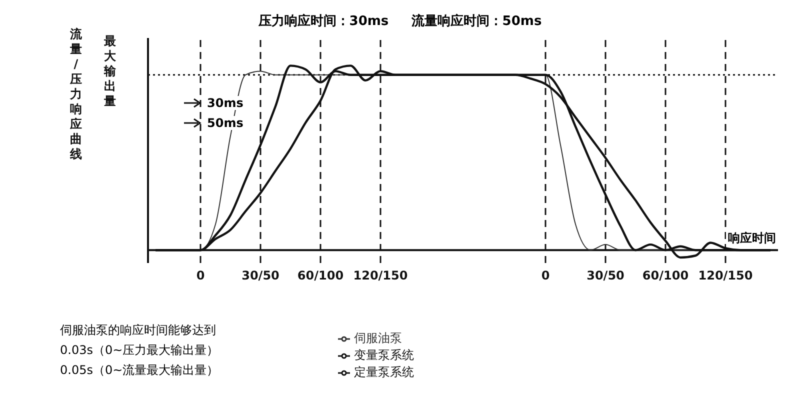  I want to click on legend-label: 伺服油泵, so click(378, 338).